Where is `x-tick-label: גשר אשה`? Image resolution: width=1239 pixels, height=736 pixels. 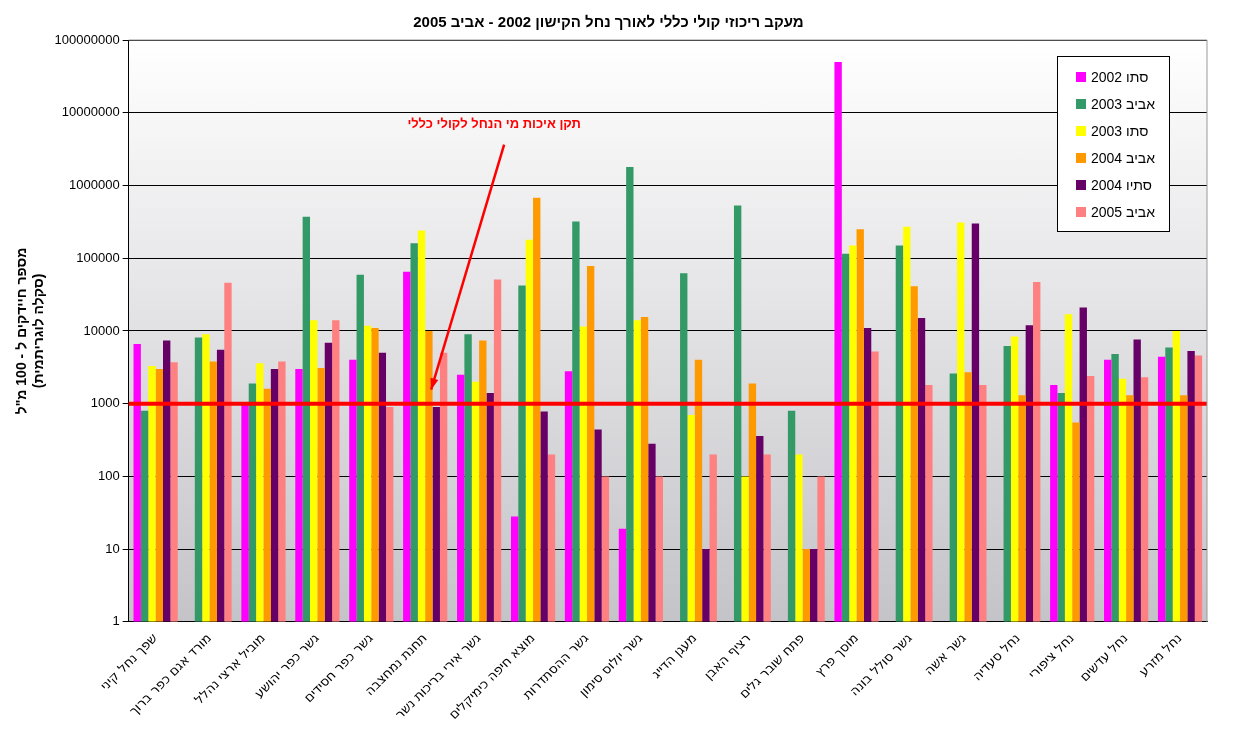
x-tick-label: גשר אשה is located at coordinates (945, 654).